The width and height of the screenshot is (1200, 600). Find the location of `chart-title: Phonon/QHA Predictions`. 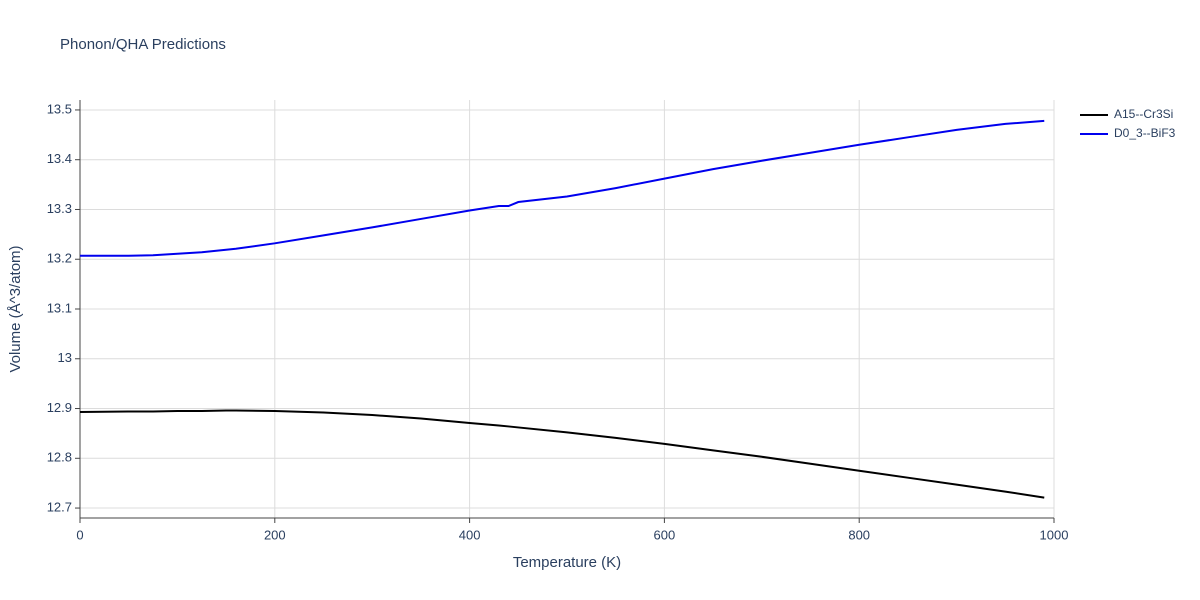

chart-title: Phonon/QHA Predictions is located at coordinates (143, 44).